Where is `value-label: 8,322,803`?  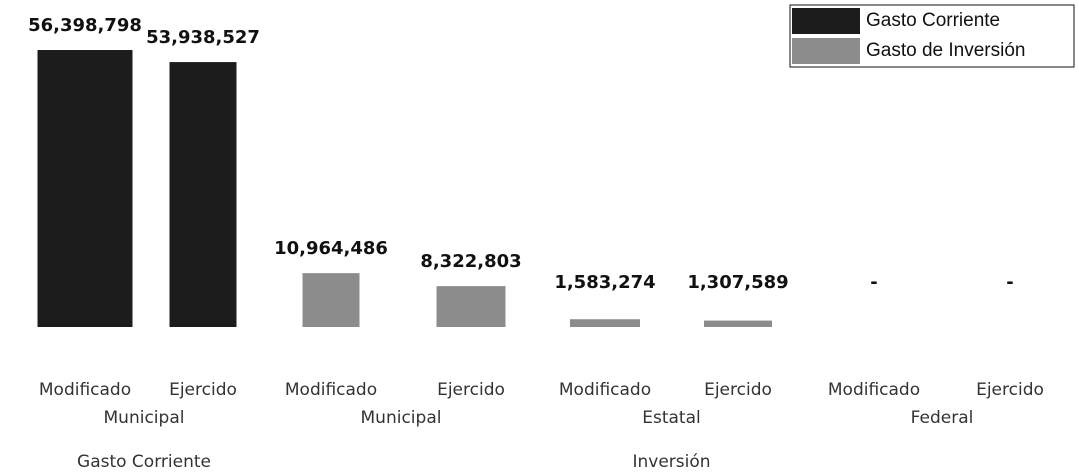
value-label: 8,322,803 is located at coordinates (470, 261).